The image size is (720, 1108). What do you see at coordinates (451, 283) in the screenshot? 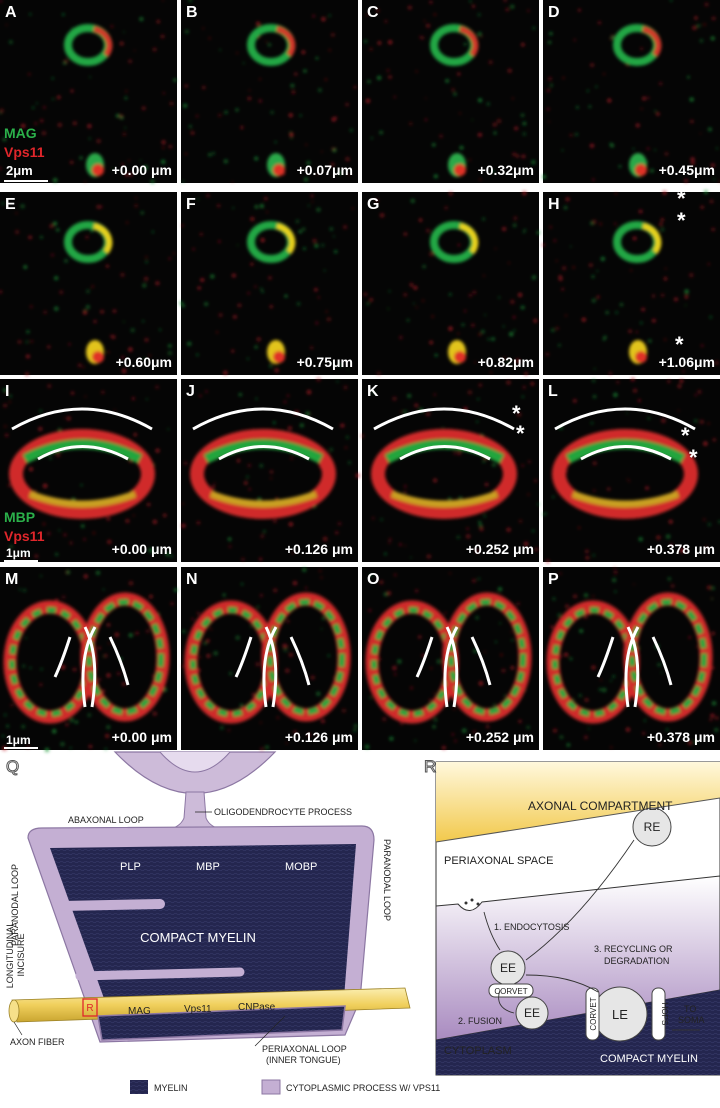
I see `micrograph-panel` at bounding box center [451, 283].